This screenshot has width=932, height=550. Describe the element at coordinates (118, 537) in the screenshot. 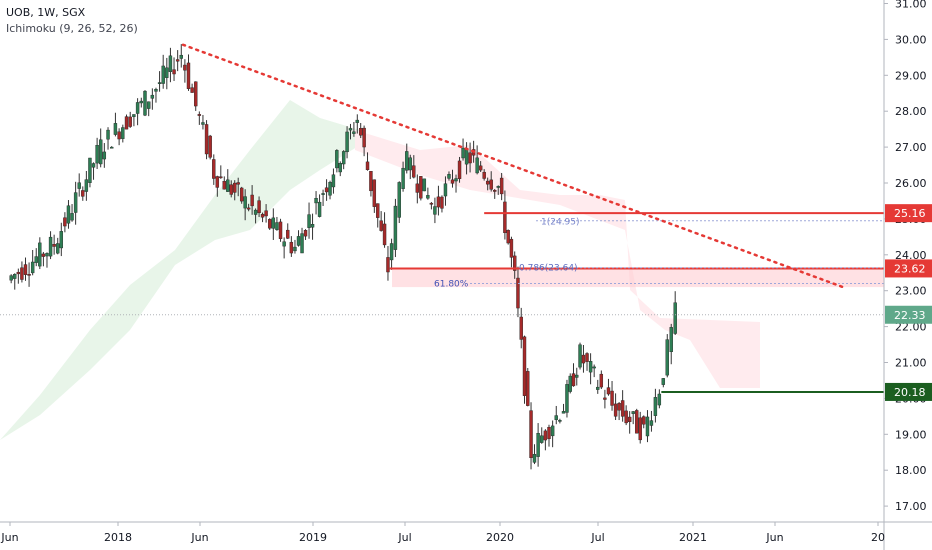

I see `x-tick-label: 2018` at that location.